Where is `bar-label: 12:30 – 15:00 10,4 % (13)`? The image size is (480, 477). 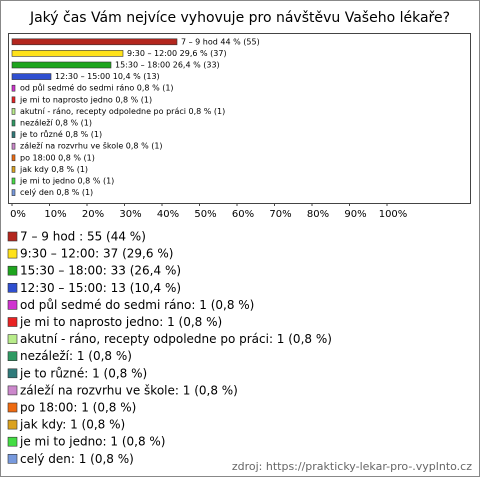 bar-label: 12:30 – 15:00 10,4 % (13) is located at coordinates (107, 76).